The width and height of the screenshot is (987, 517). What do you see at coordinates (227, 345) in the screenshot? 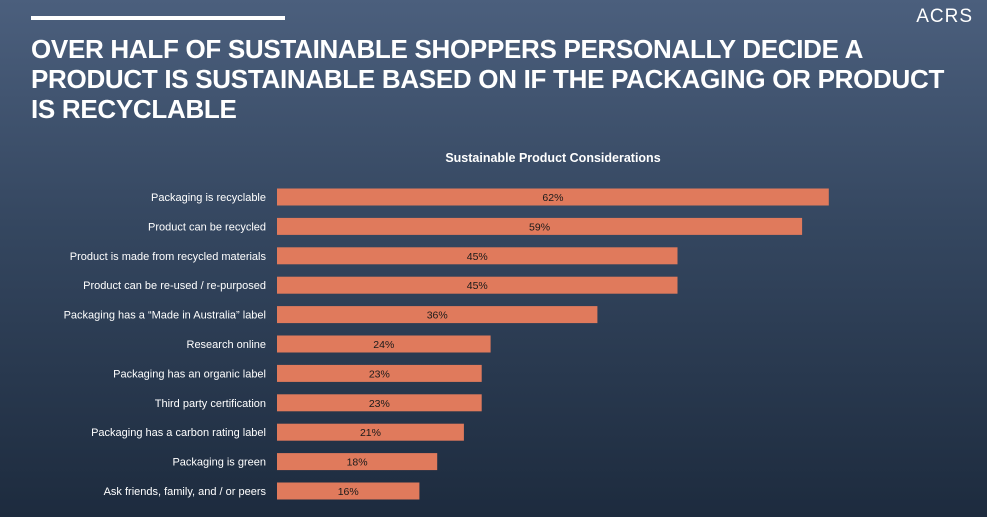
I see `category-label: Research online` at bounding box center [227, 345].